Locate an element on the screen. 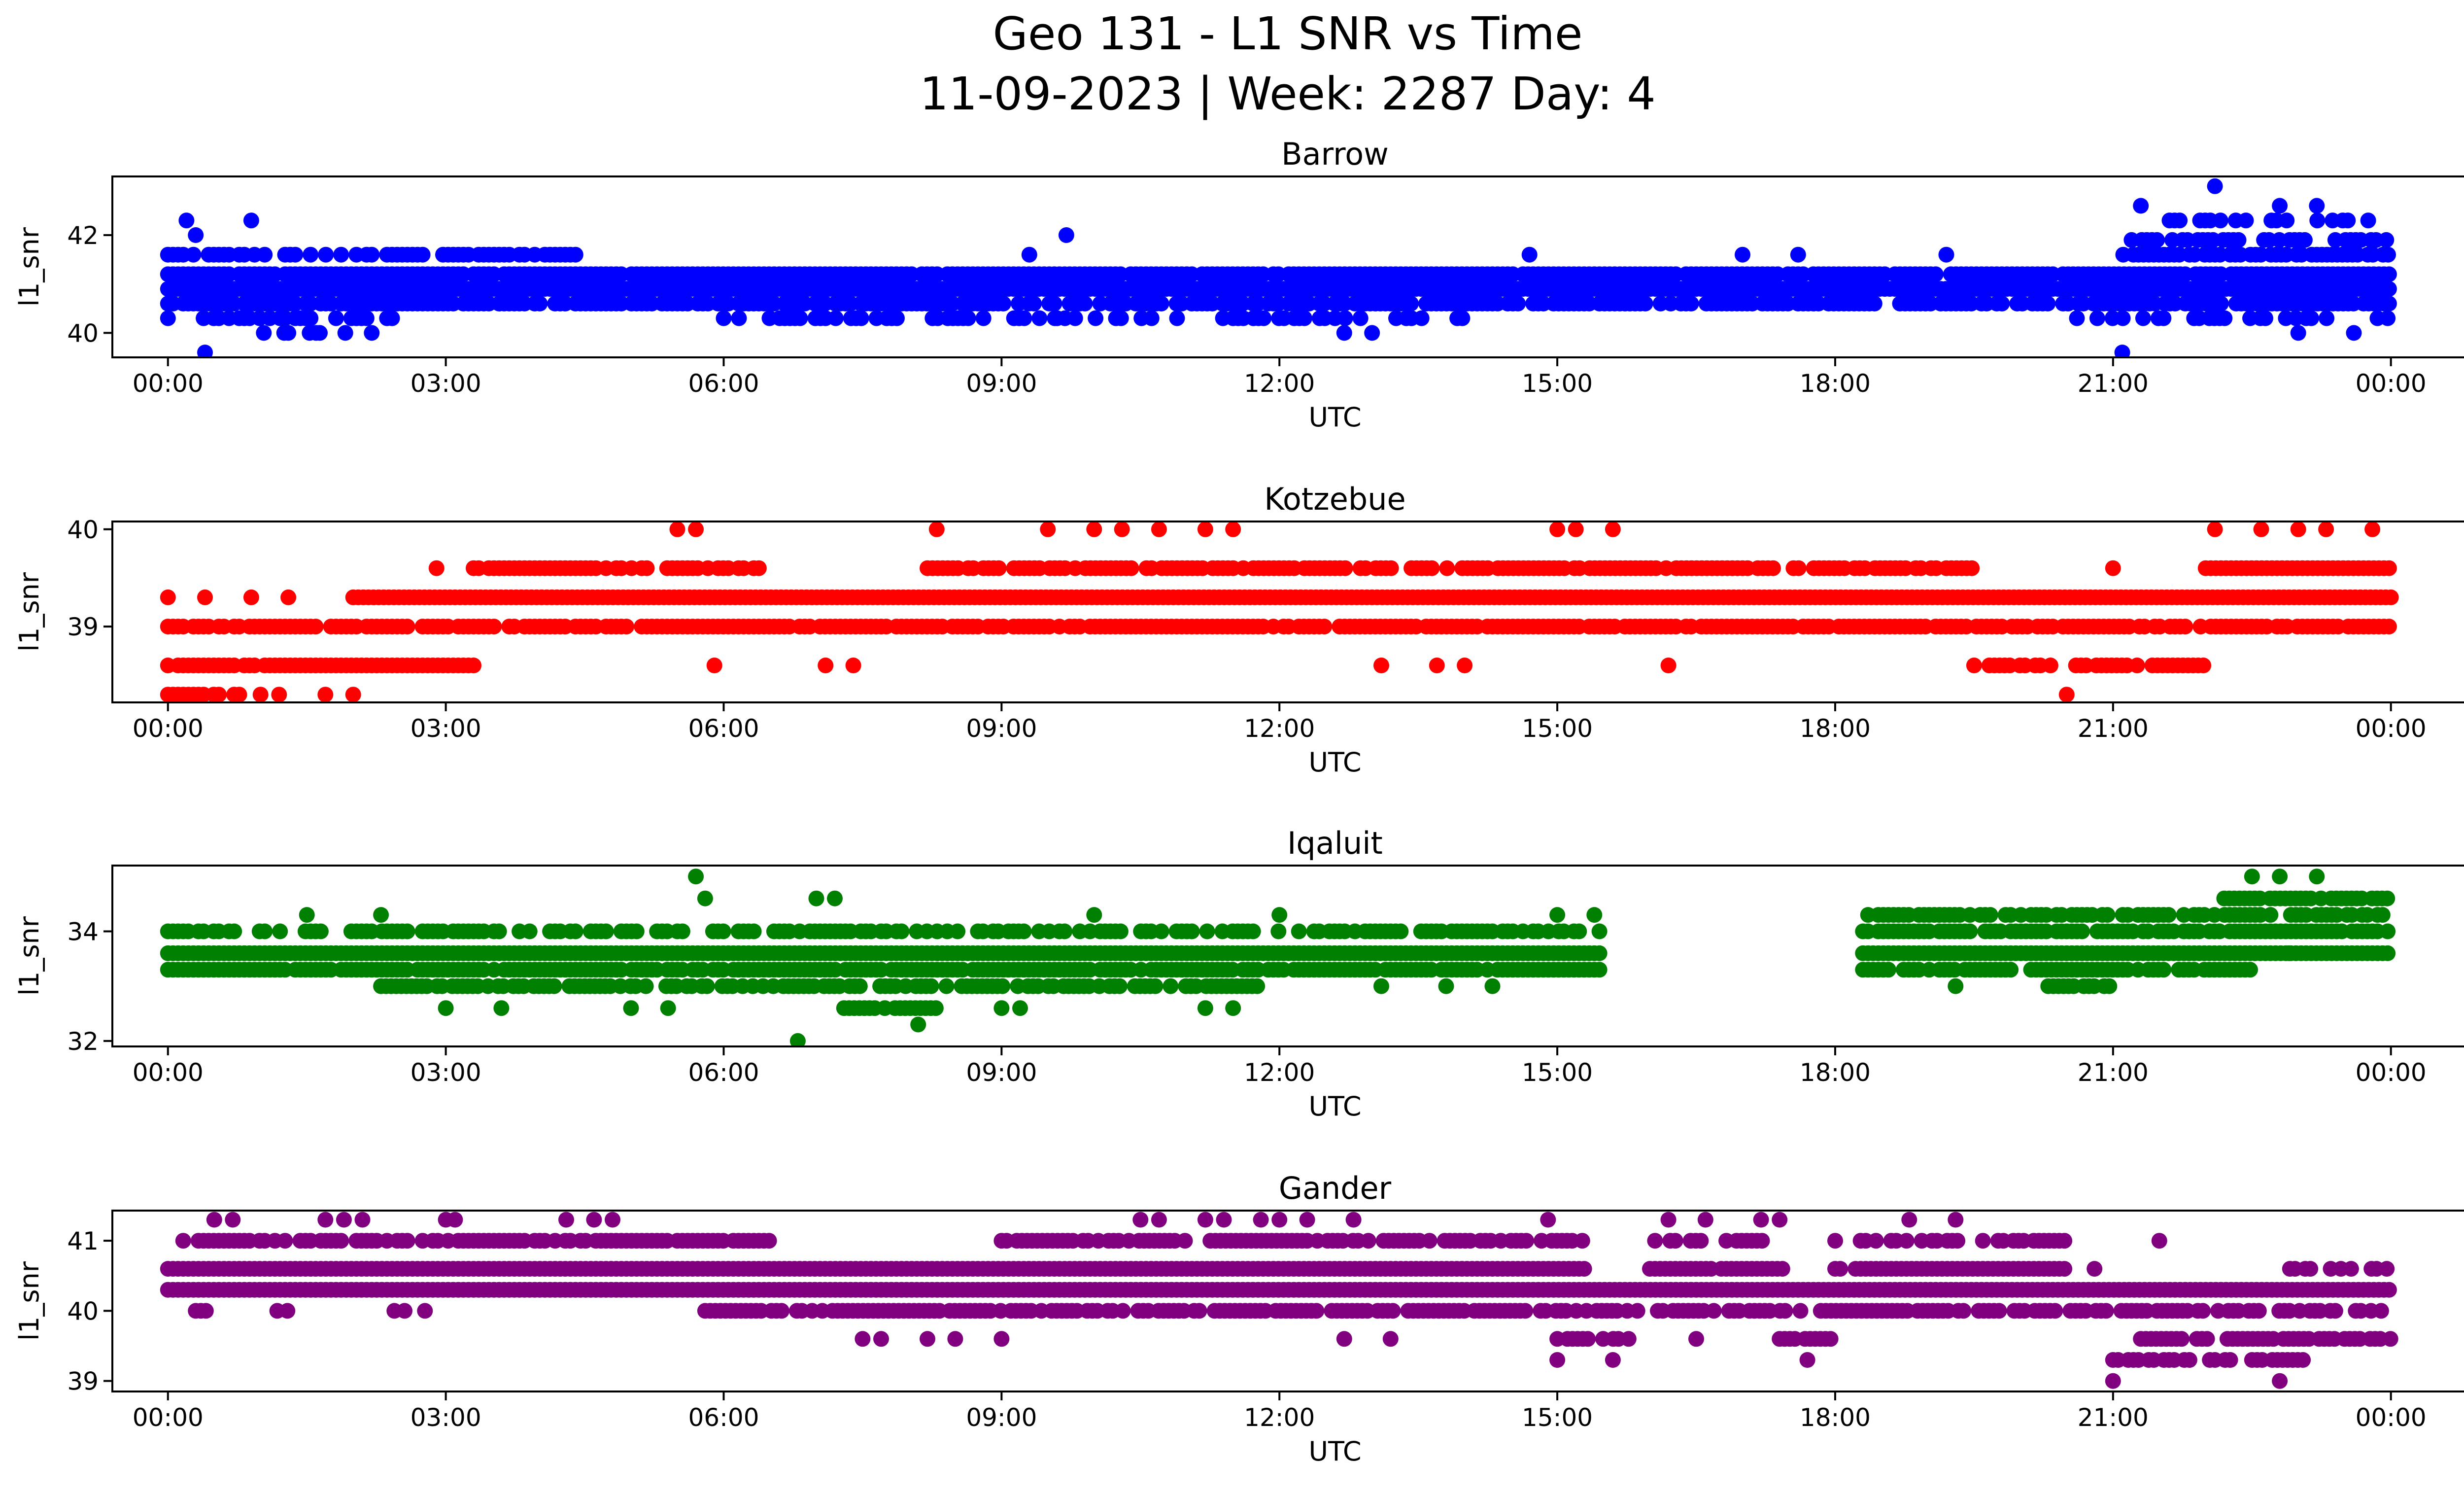 Image resolution: width=2464 pixels, height=1495 pixels. x-tick-label: 21:00 is located at coordinates (2113, 1072).